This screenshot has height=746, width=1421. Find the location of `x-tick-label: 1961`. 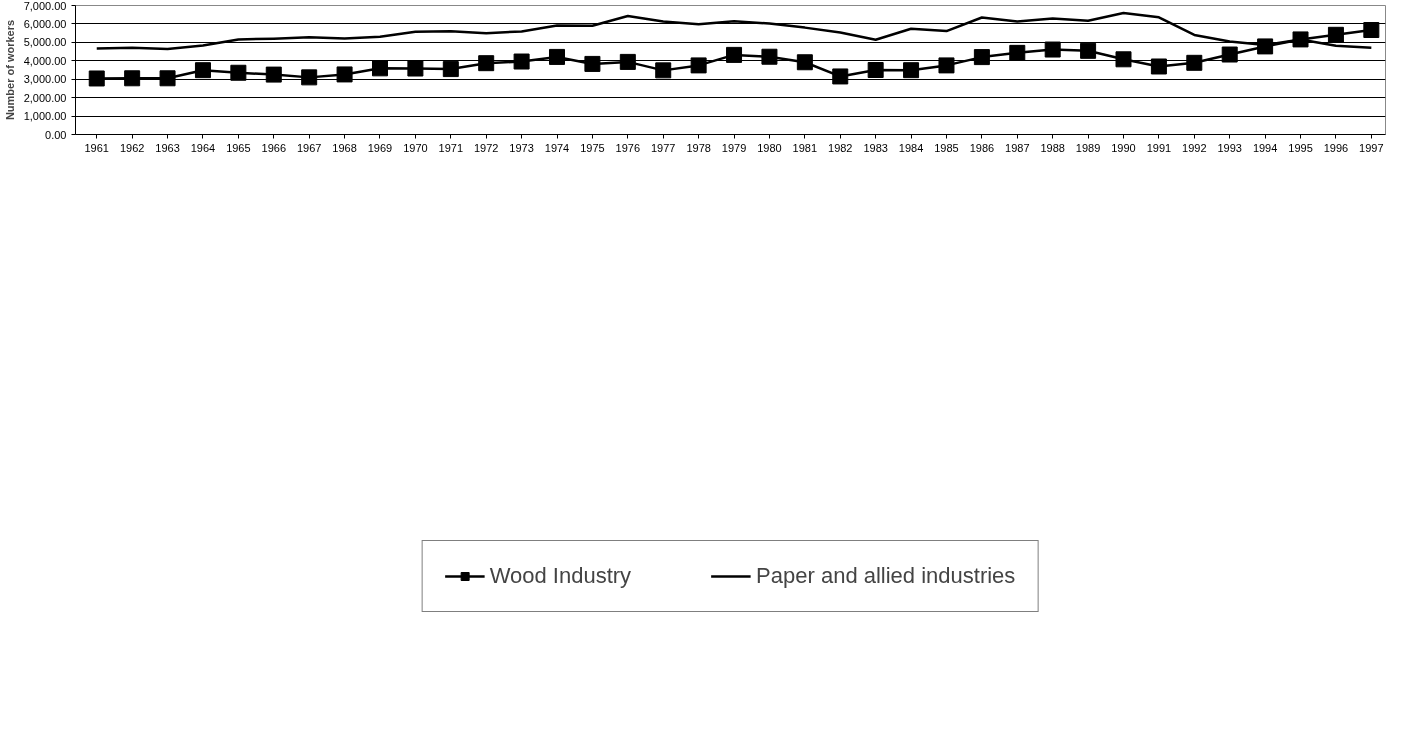

x-tick-label: 1961 is located at coordinates (96, 147).